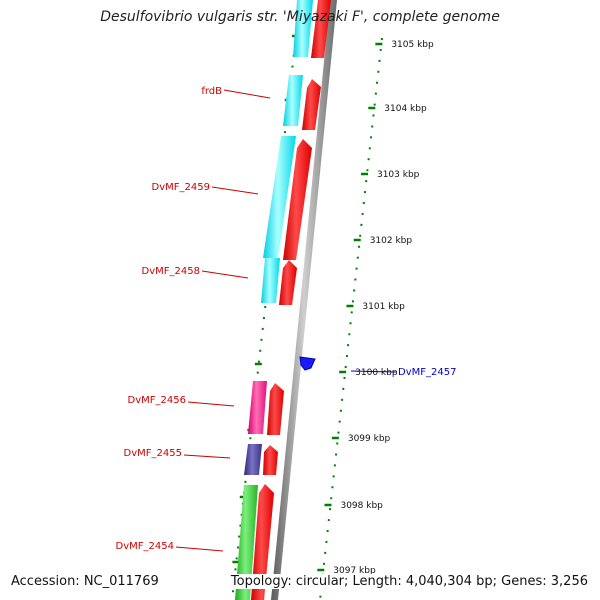 The height and width of the screenshot is (600, 600). Describe the element at coordinates (181, 187) in the screenshot. I see `gene-label-dvmf-2459: DvMF_2459` at that location.